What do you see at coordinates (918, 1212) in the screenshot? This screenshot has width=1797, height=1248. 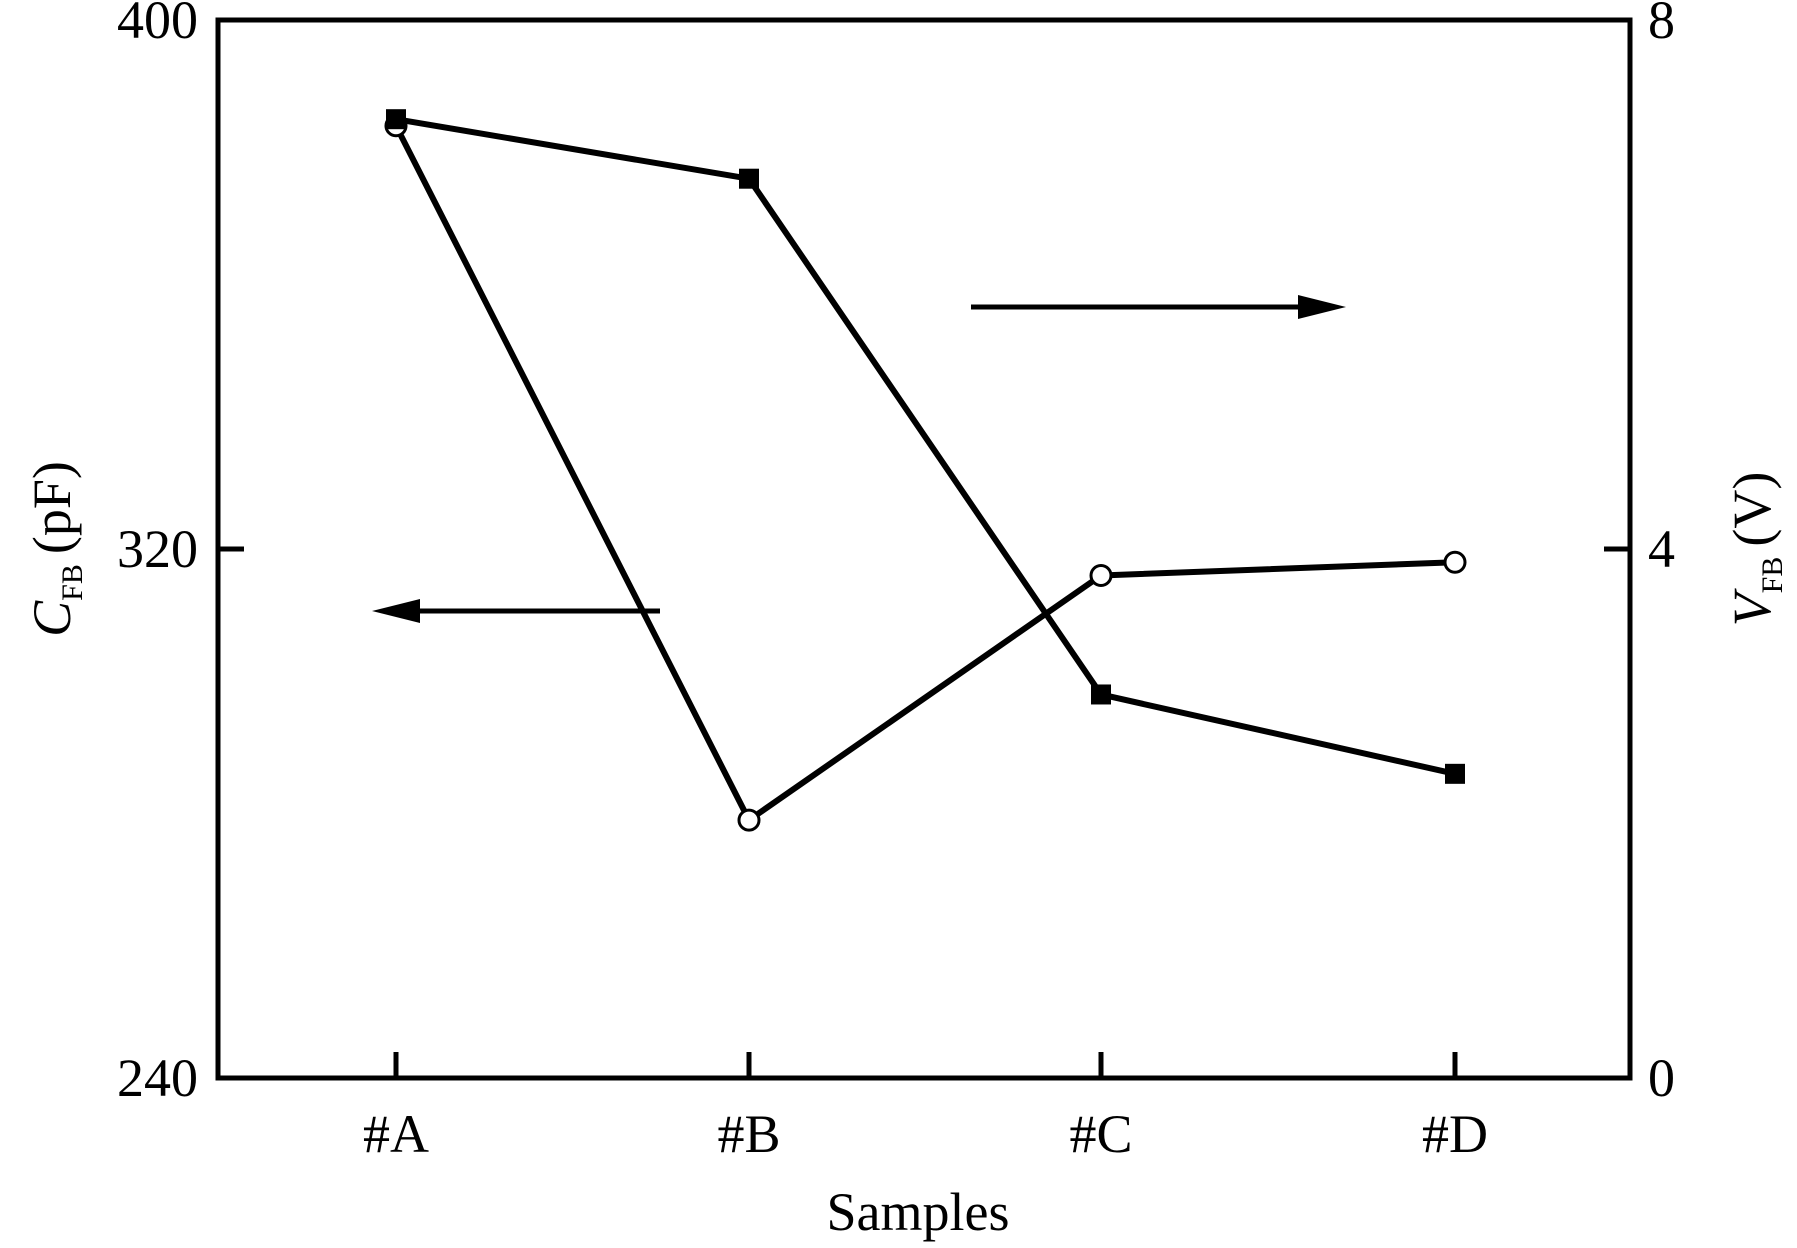 I see `x-axis-title: Samples` at bounding box center [918, 1212].